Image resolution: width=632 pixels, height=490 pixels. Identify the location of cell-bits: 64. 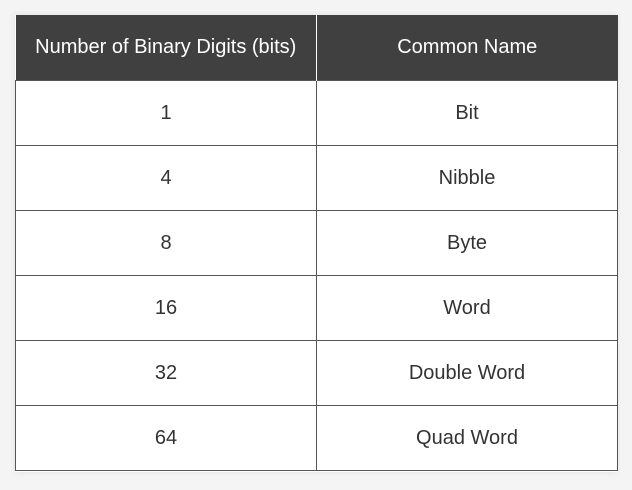
(166, 438).